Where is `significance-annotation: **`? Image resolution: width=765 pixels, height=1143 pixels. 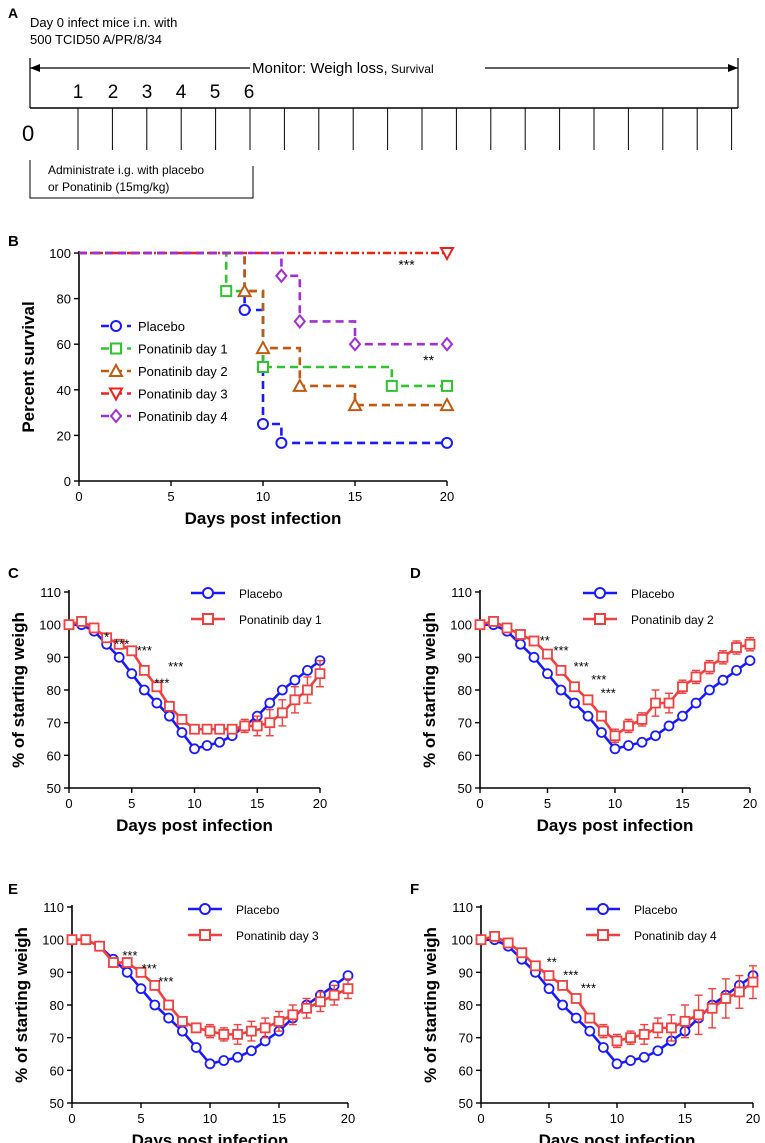
significance-annotation: ** is located at coordinates (545, 640).